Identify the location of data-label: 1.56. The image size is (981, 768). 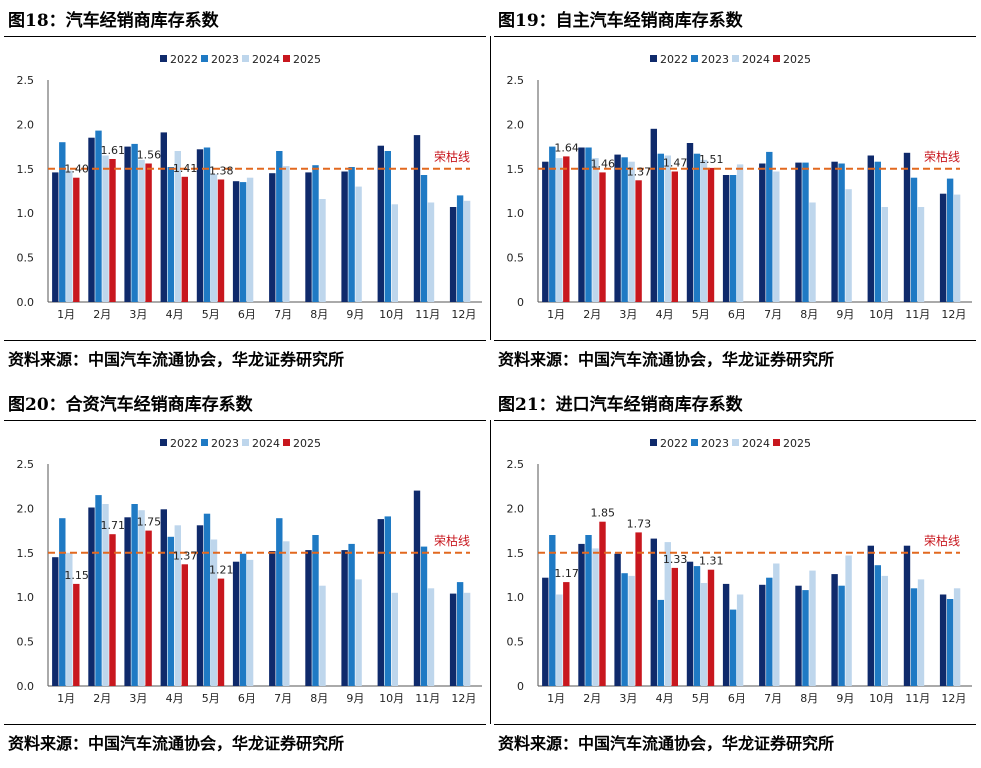
(149, 155).